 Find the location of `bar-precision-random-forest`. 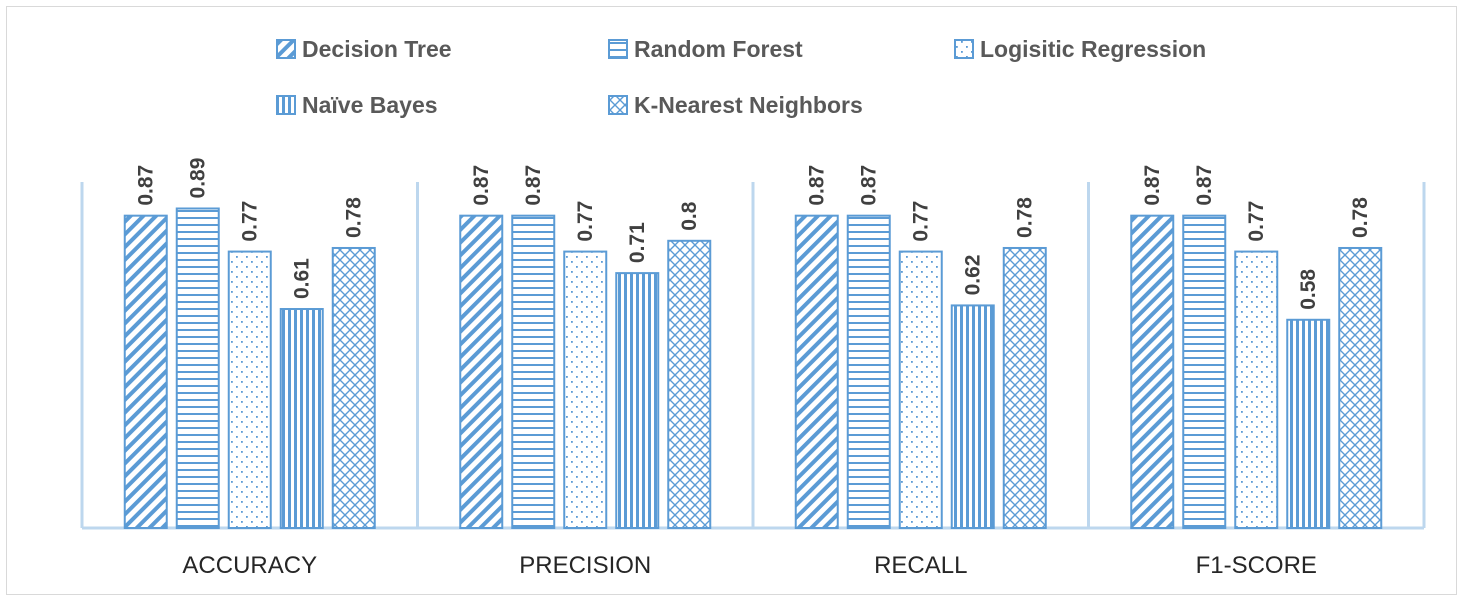

bar-precision-random-forest is located at coordinates (533, 371).